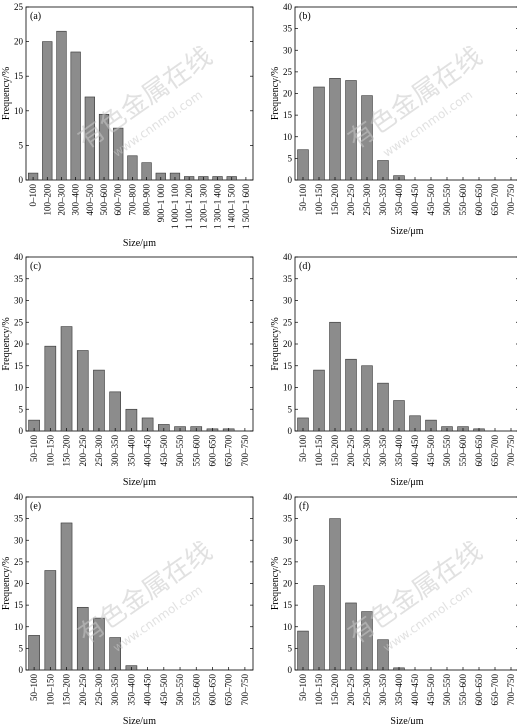 The image size is (517, 724). Describe the element at coordinates (232, 207) in the screenshot. I see `x-tick-label: 1 400–1 500` at that location.